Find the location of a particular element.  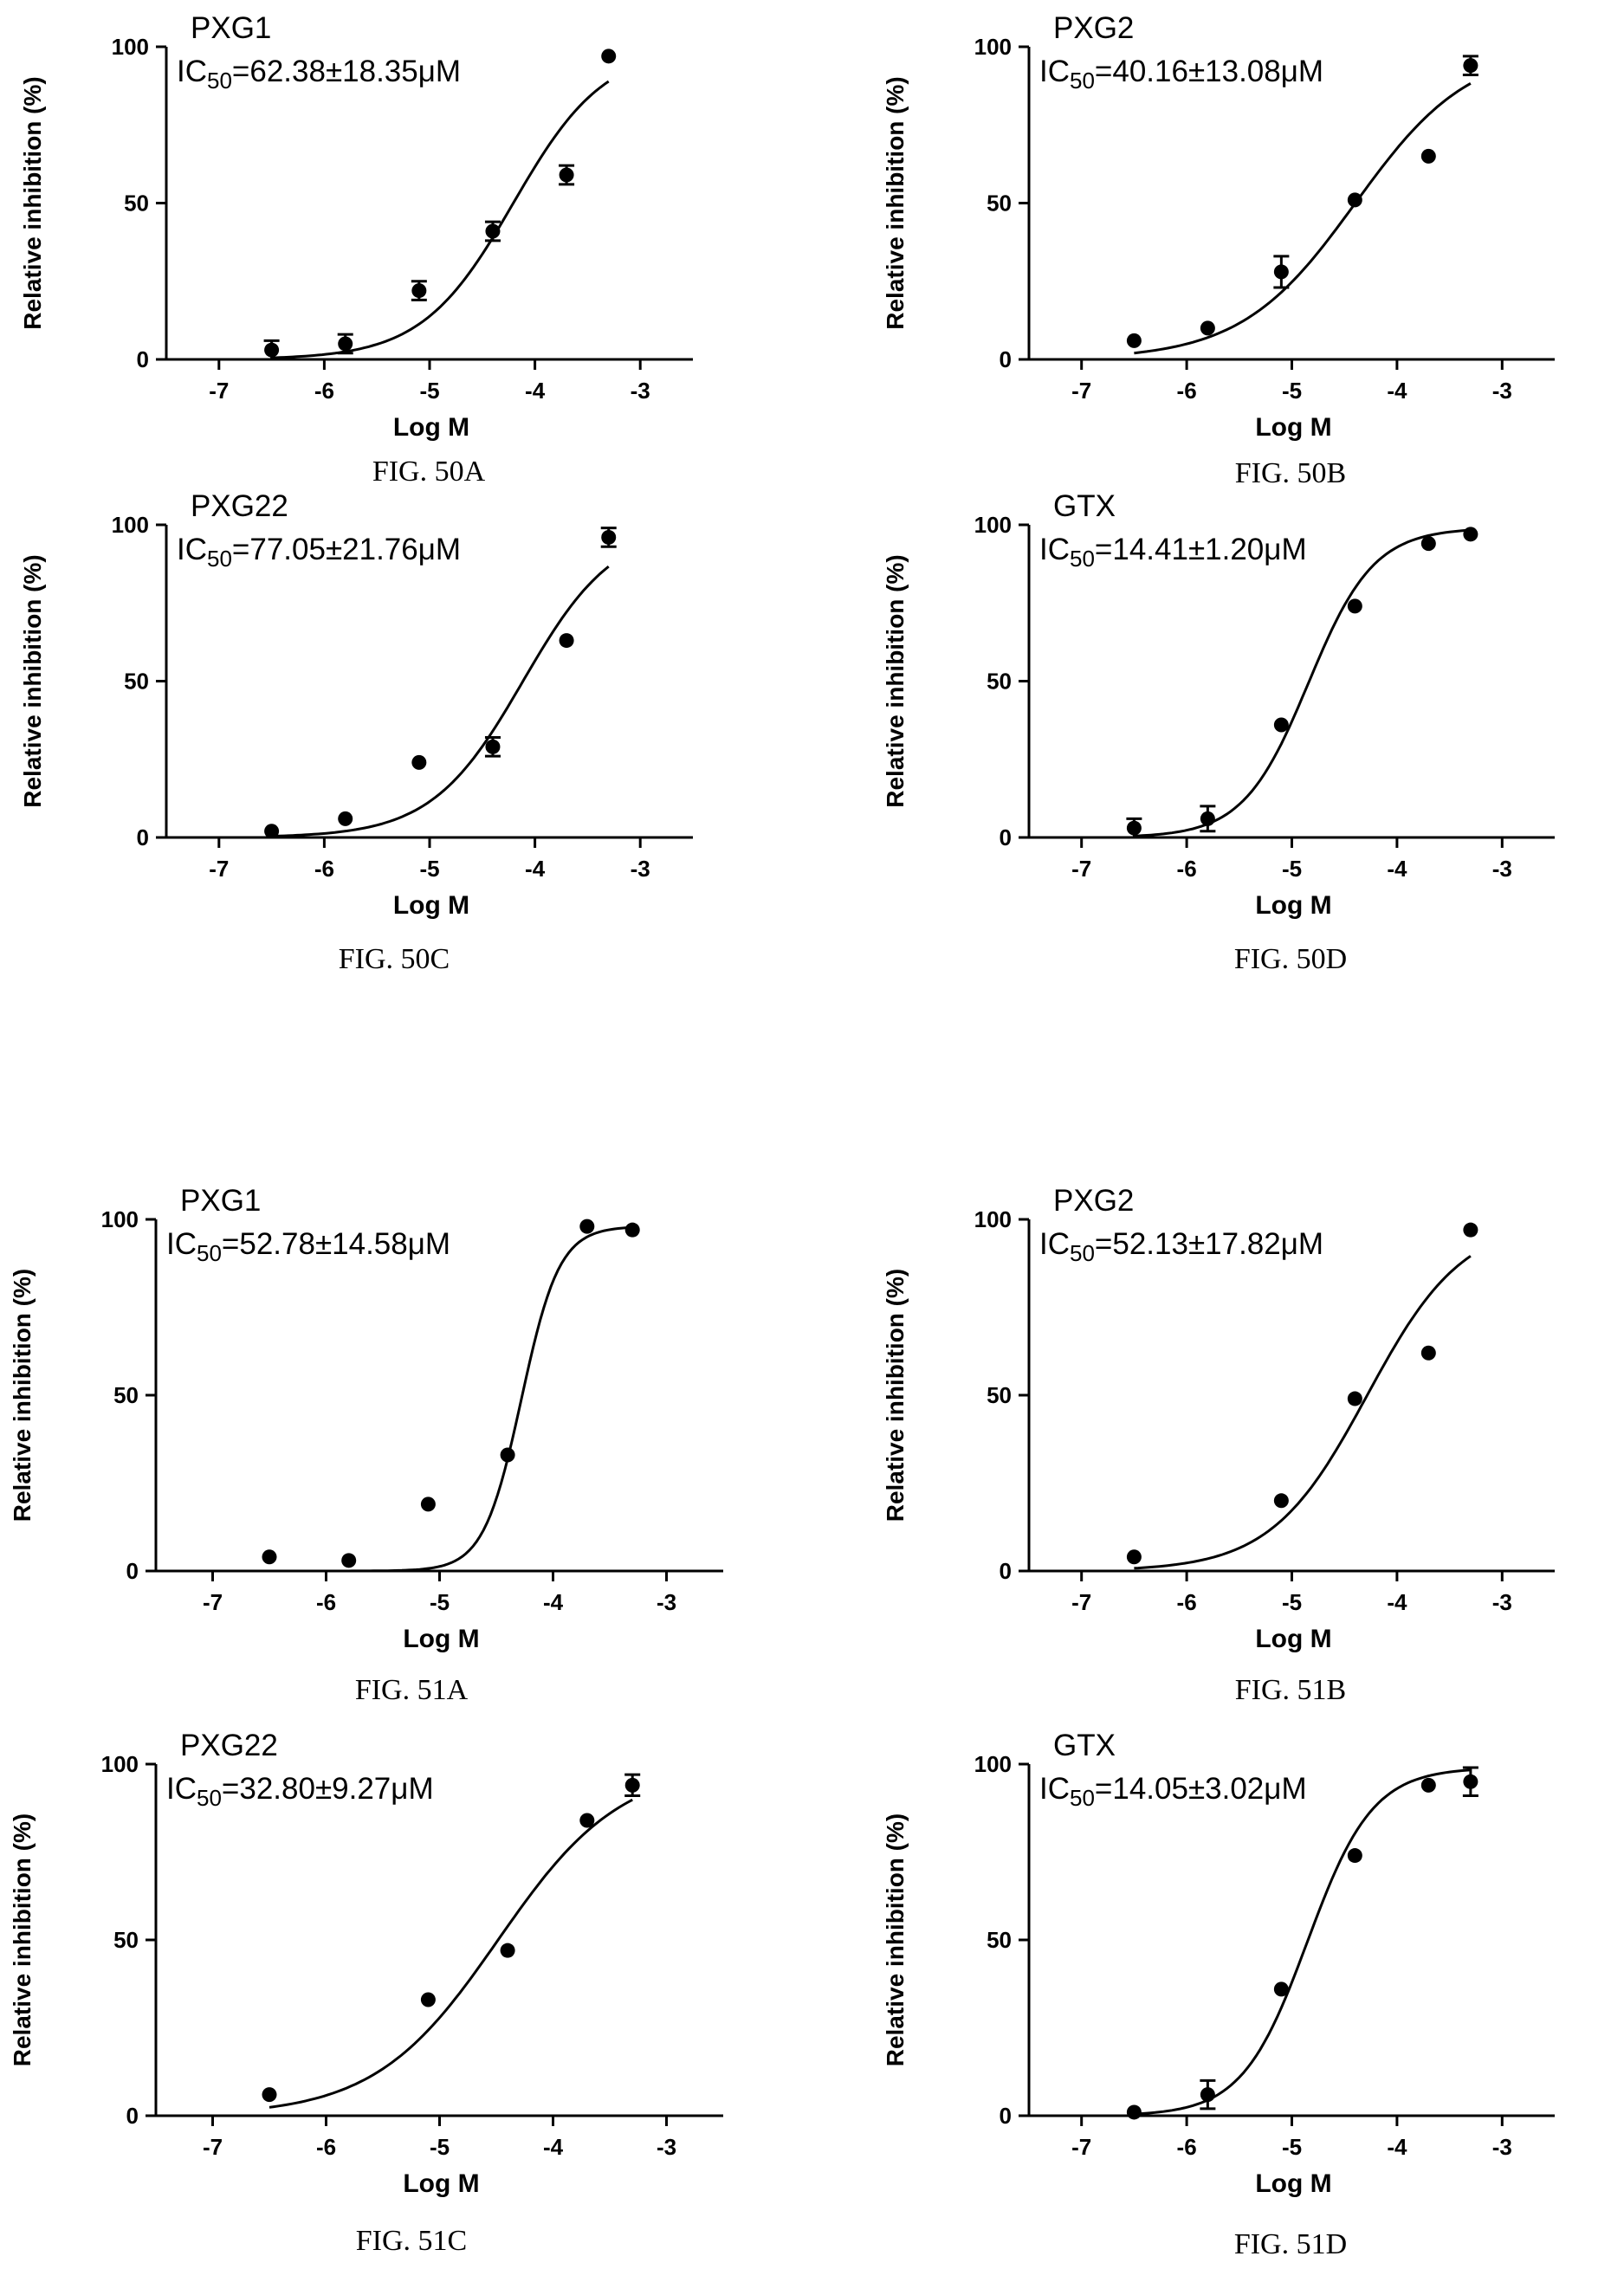

panel-title: PXG2 is located at coordinates (1093, 28).